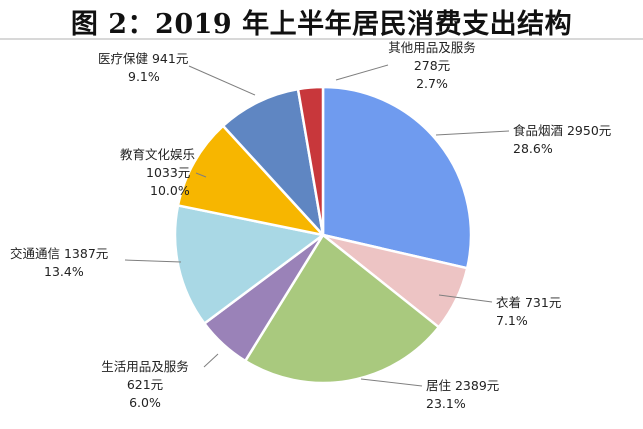  What do you see at coordinates (59, 253) in the screenshot?
I see `data-label-name-amount: 交通通信 1387元` at bounding box center [59, 253].